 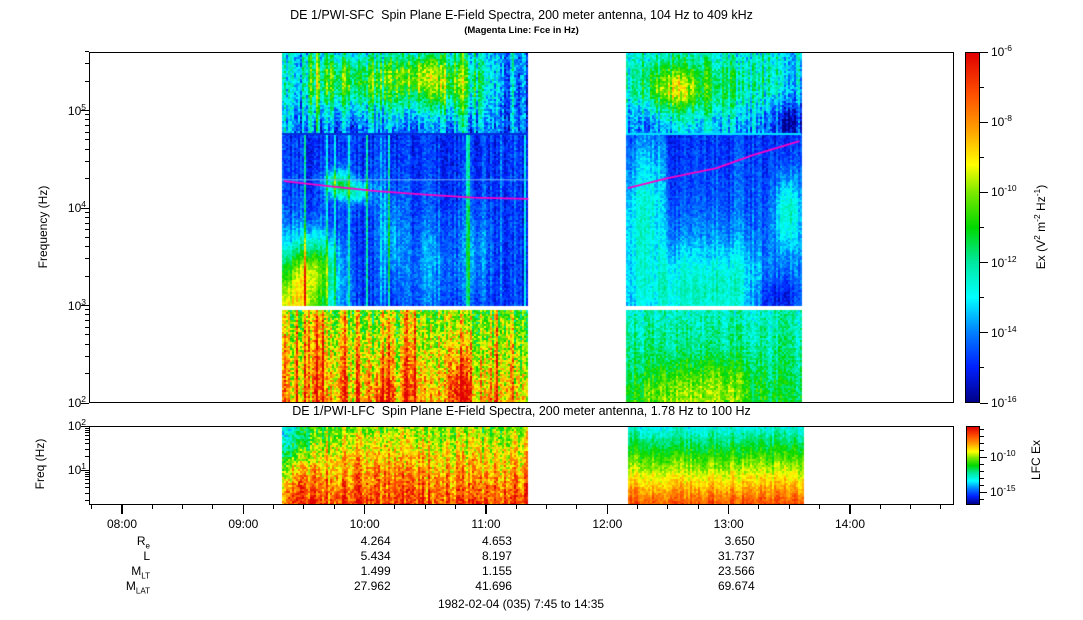 I want to click on ephemeris-row-label: L, so click(x=146, y=556).